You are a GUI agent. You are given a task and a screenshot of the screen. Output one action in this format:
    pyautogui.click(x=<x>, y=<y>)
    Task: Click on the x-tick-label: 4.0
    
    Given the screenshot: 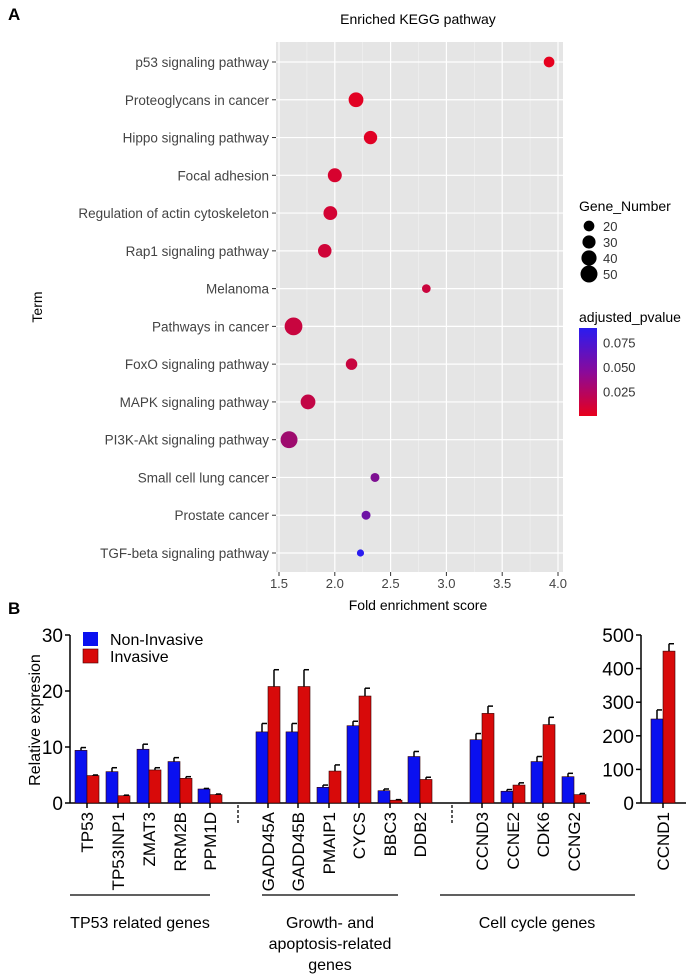 What is the action you would take?
    pyautogui.click(x=558, y=583)
    